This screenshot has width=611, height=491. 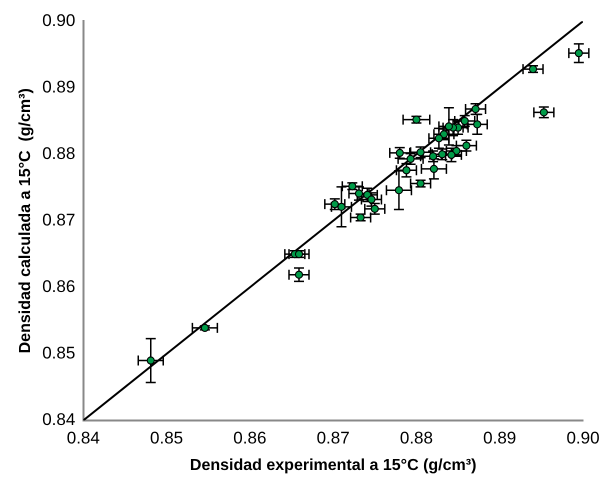 What do you see at coordinates (333, 438) in the screenshot?
I see `x-tick-label: 0.87` at bounding box center [333, 438].